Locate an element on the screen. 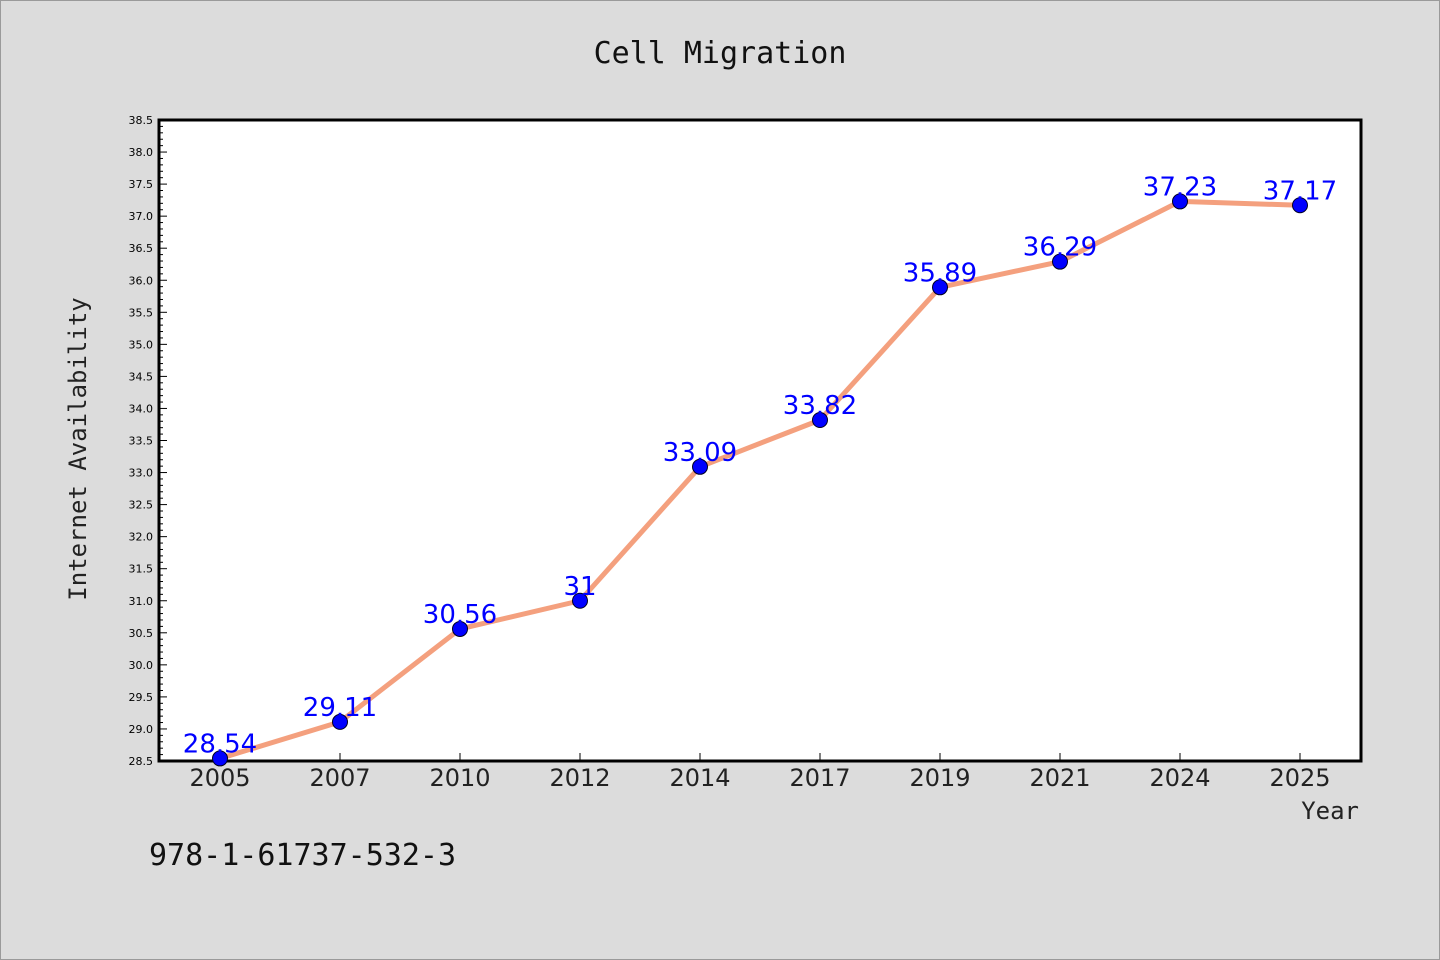  data-label: 36.29 is located at coordinates (1060, 248).